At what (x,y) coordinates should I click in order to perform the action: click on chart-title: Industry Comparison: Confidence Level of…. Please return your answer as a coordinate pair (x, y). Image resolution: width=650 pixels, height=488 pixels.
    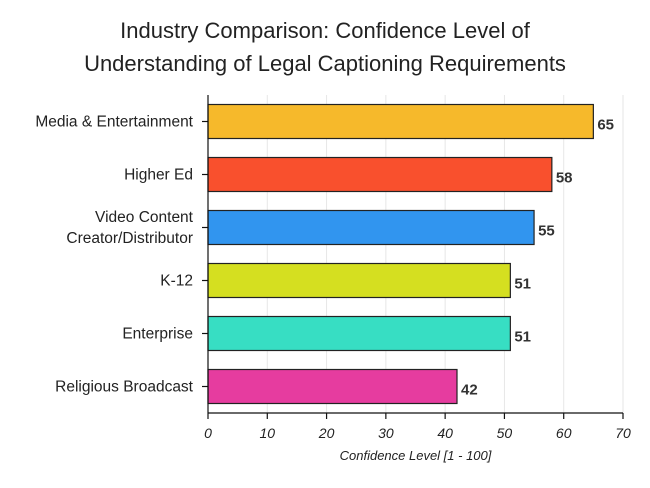
    Looking at the image, I should click on (325, 47).